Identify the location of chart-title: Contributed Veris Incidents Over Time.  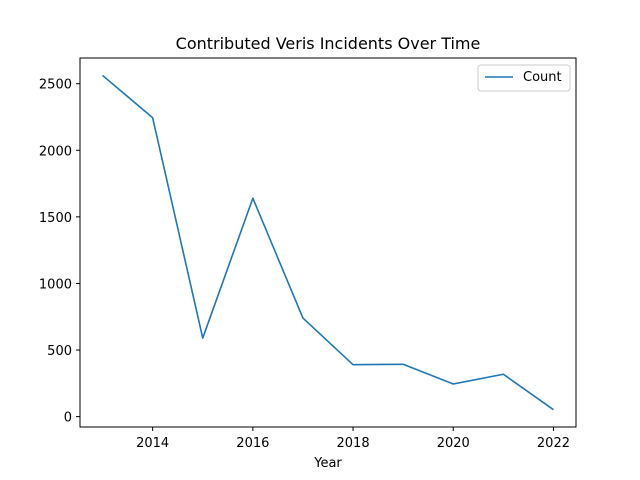
(328, 43).